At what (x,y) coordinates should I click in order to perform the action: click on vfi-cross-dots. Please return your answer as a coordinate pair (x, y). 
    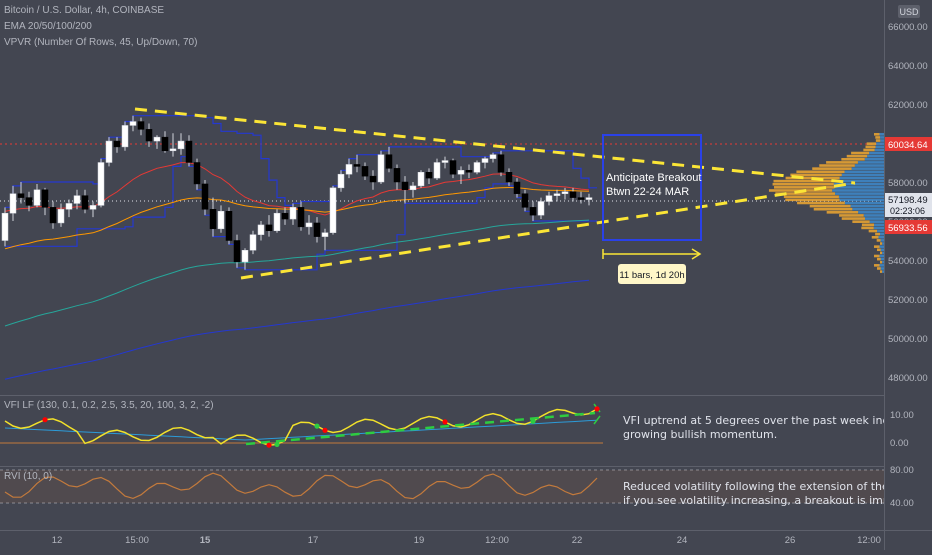
    Looking at the image, I should click on (321, 427).